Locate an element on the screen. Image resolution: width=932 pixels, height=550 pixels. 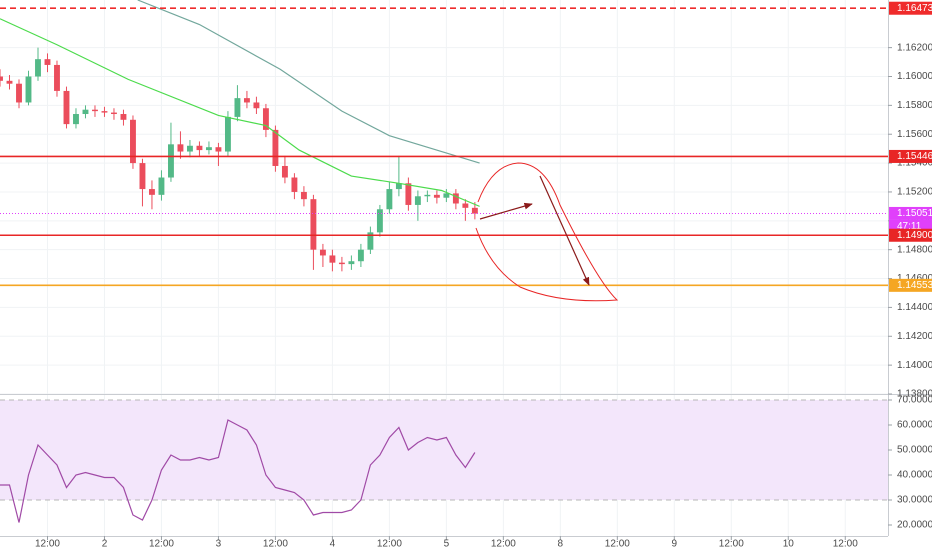
x-tick-label: 3 is located at coordinates (219, 544).